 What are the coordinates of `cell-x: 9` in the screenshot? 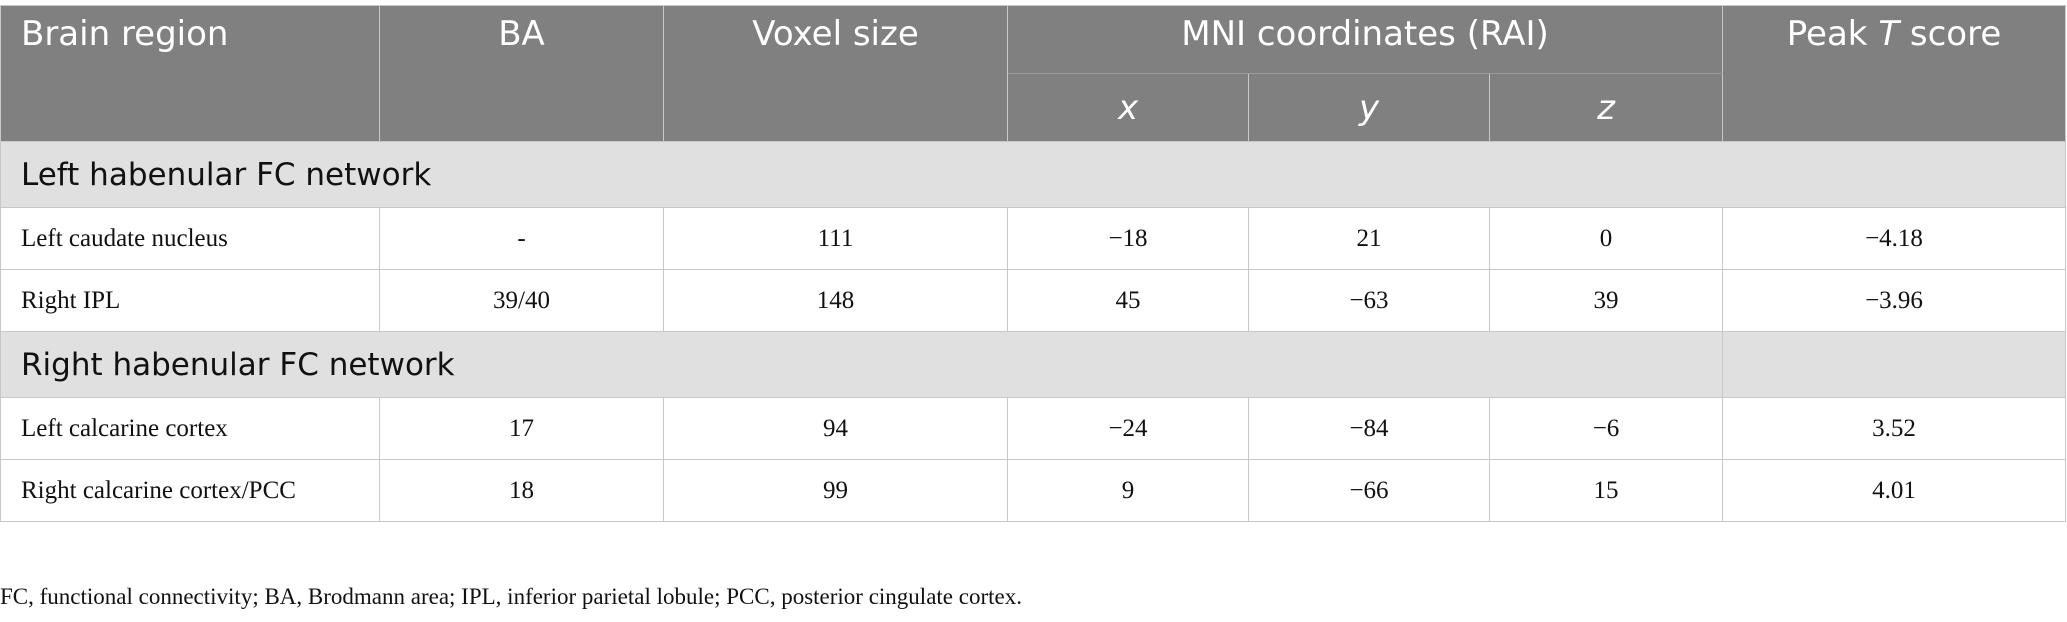 It's located at (1128, 490).